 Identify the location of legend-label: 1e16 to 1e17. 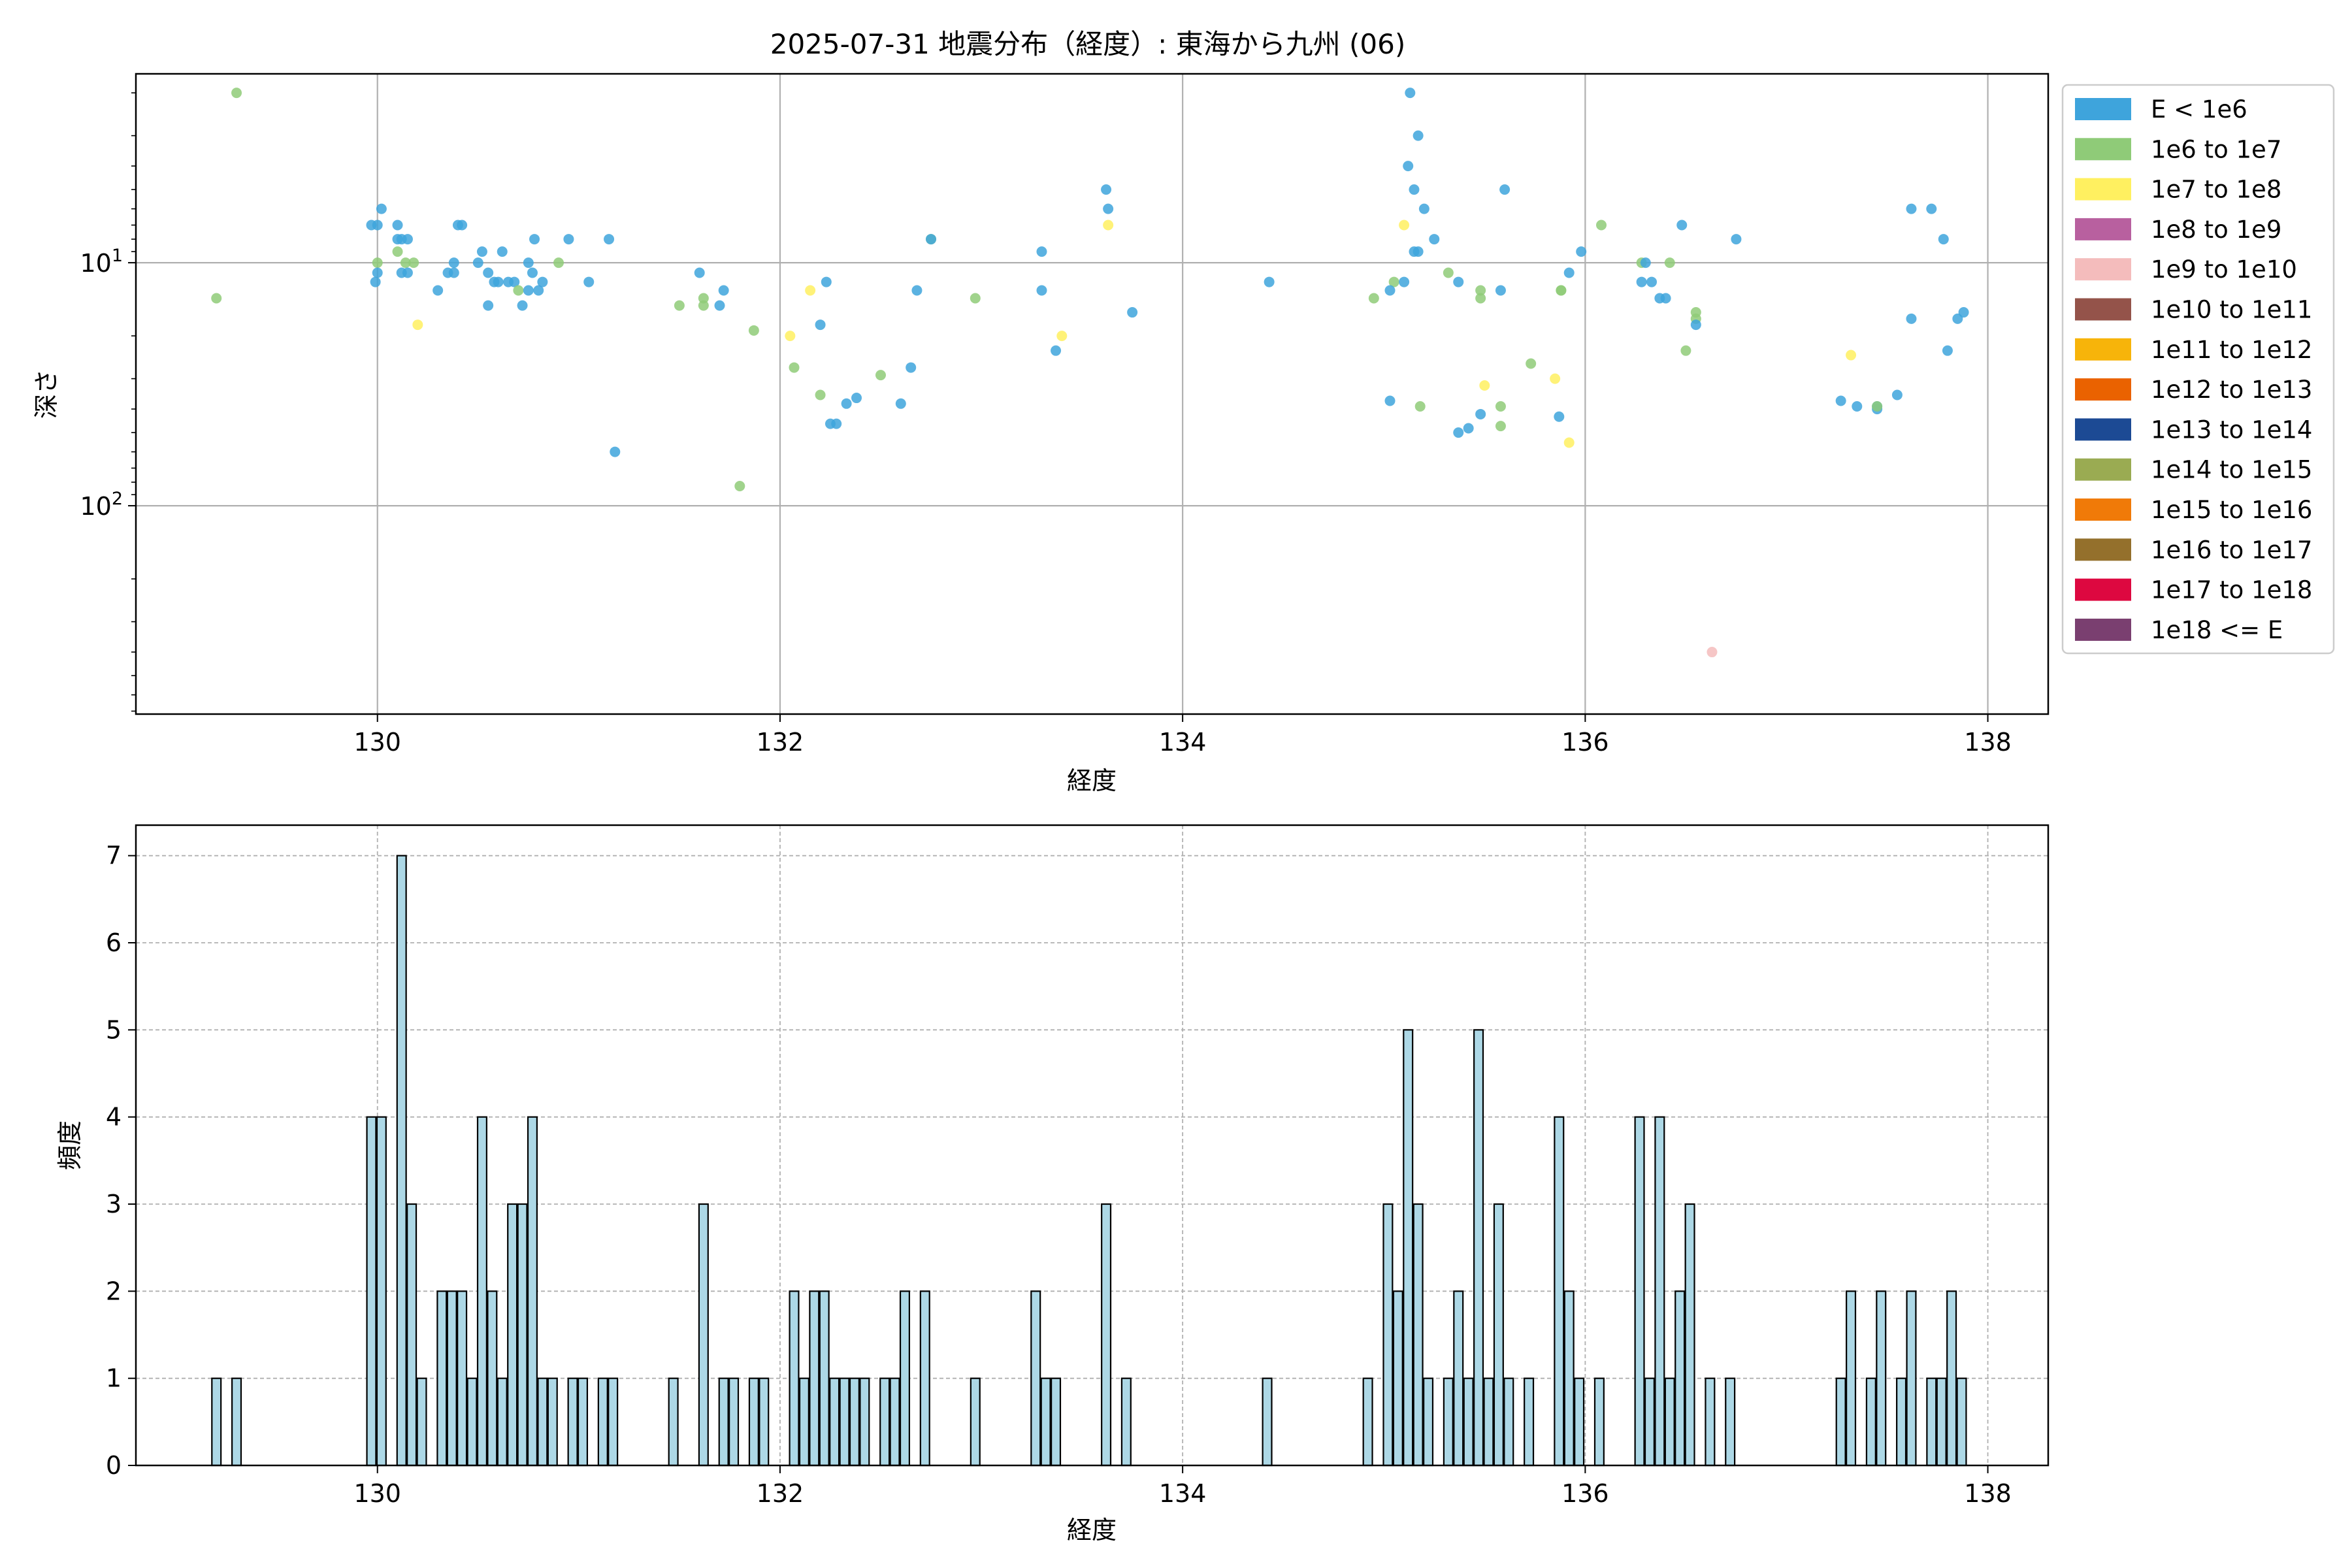
(2231, 550).